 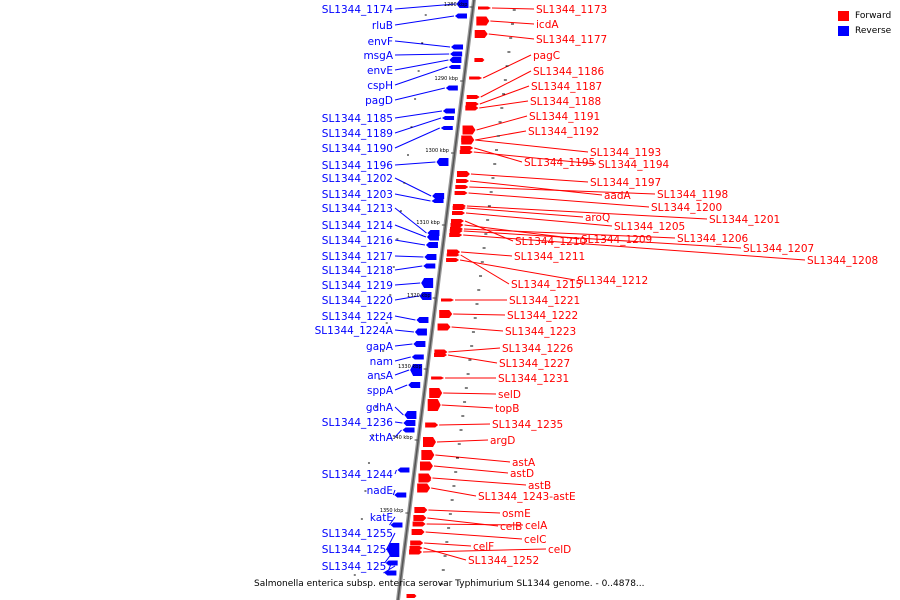 I want to click on forward-gene-label: SL1344_1210, so click(x=550, y=242).